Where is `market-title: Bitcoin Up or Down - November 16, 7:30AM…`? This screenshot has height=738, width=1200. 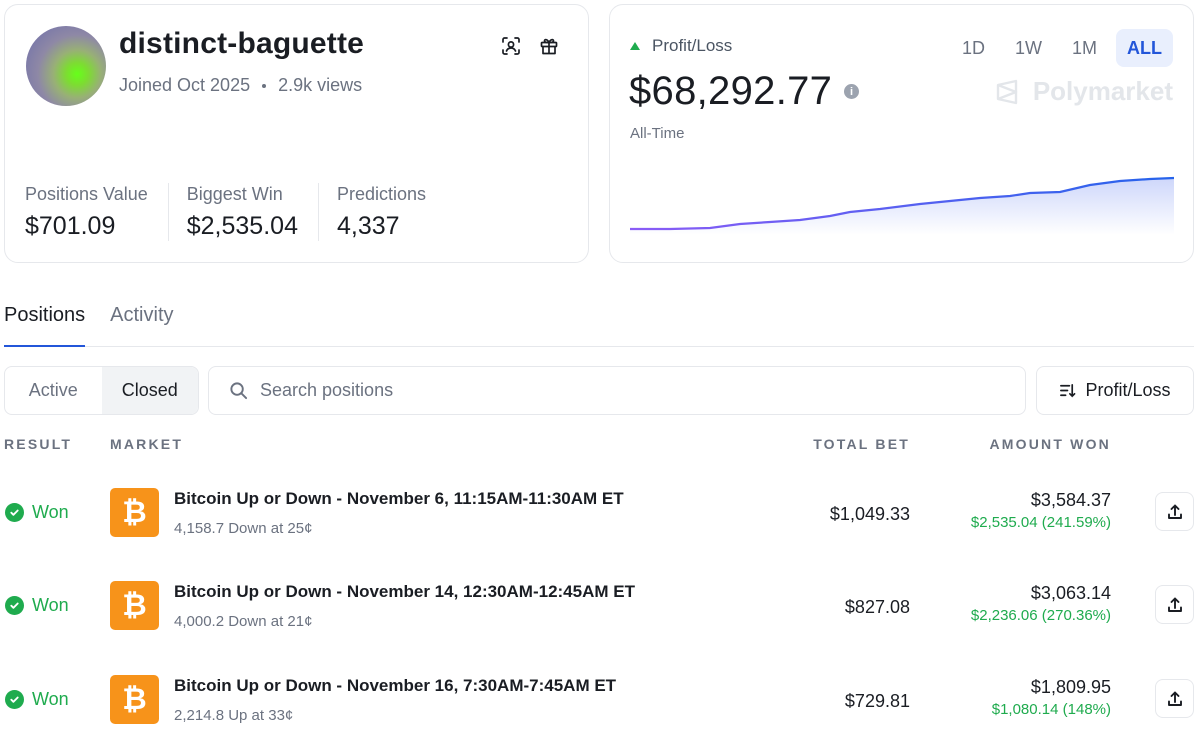
market-title: Bitcoin Up or Down - November 16, 7:30AM… is located at coordinates (395, 685).